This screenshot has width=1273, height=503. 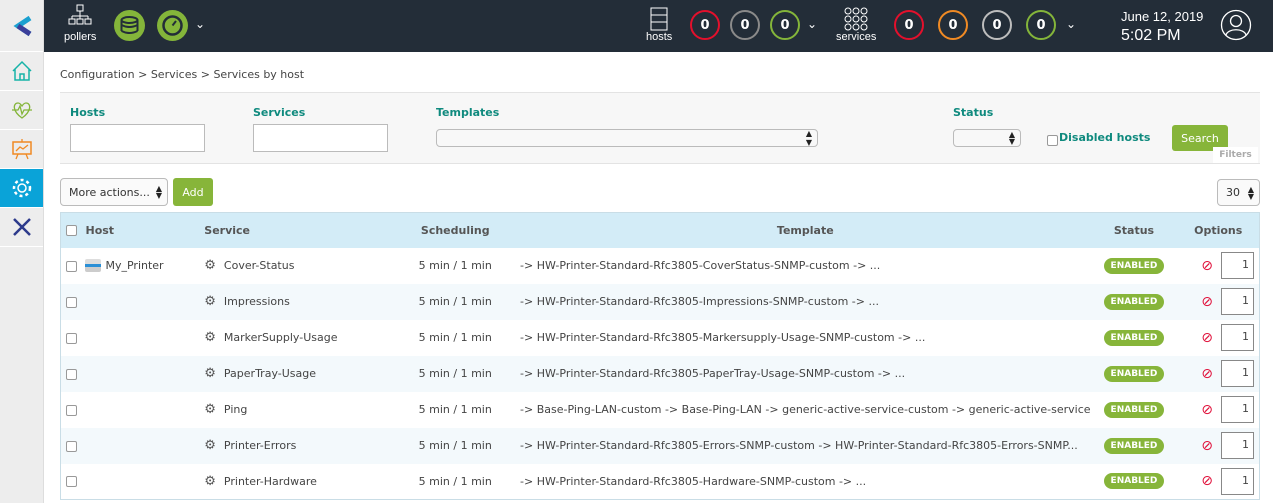 What do you see at coordinates (93, 266) in the screenshot?
I see `printer-icon` at bounding box center [93, 266].